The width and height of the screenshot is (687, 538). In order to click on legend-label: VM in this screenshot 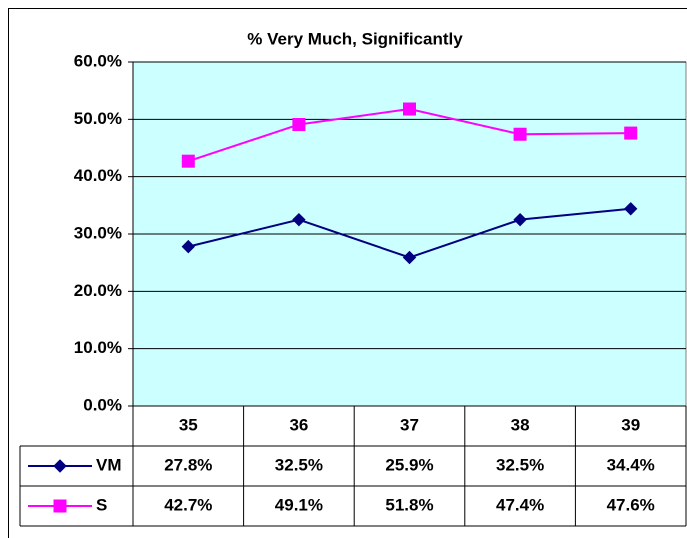, I will do `click(109, 464)`.